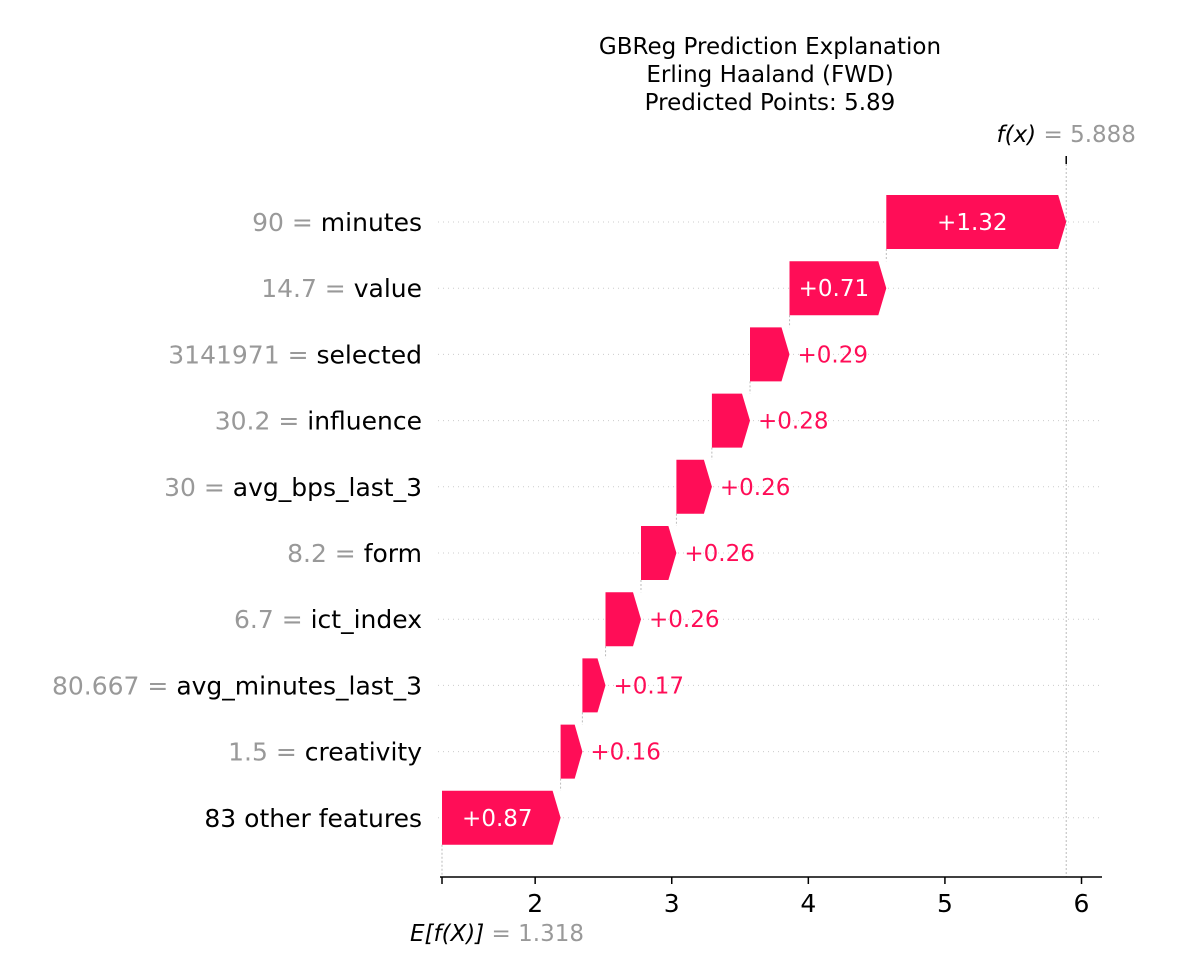  Describe the element at coordinates (307, 553) in the screenshot. I see `feature-value: 8.2` at that location.